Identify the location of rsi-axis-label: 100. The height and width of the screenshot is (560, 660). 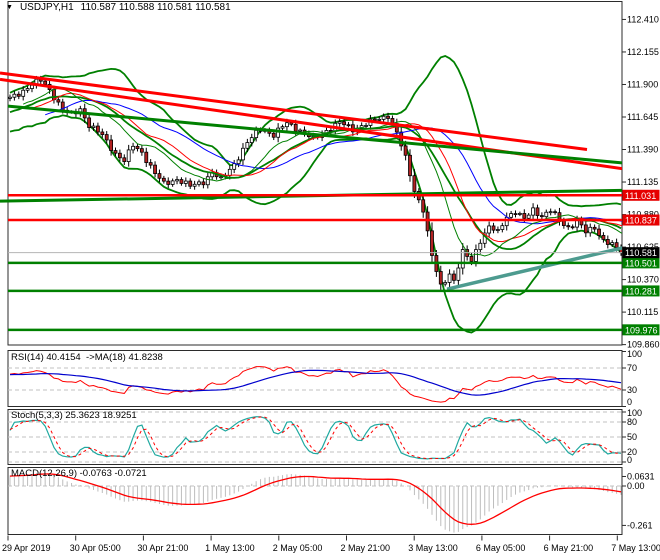
(634, 354).